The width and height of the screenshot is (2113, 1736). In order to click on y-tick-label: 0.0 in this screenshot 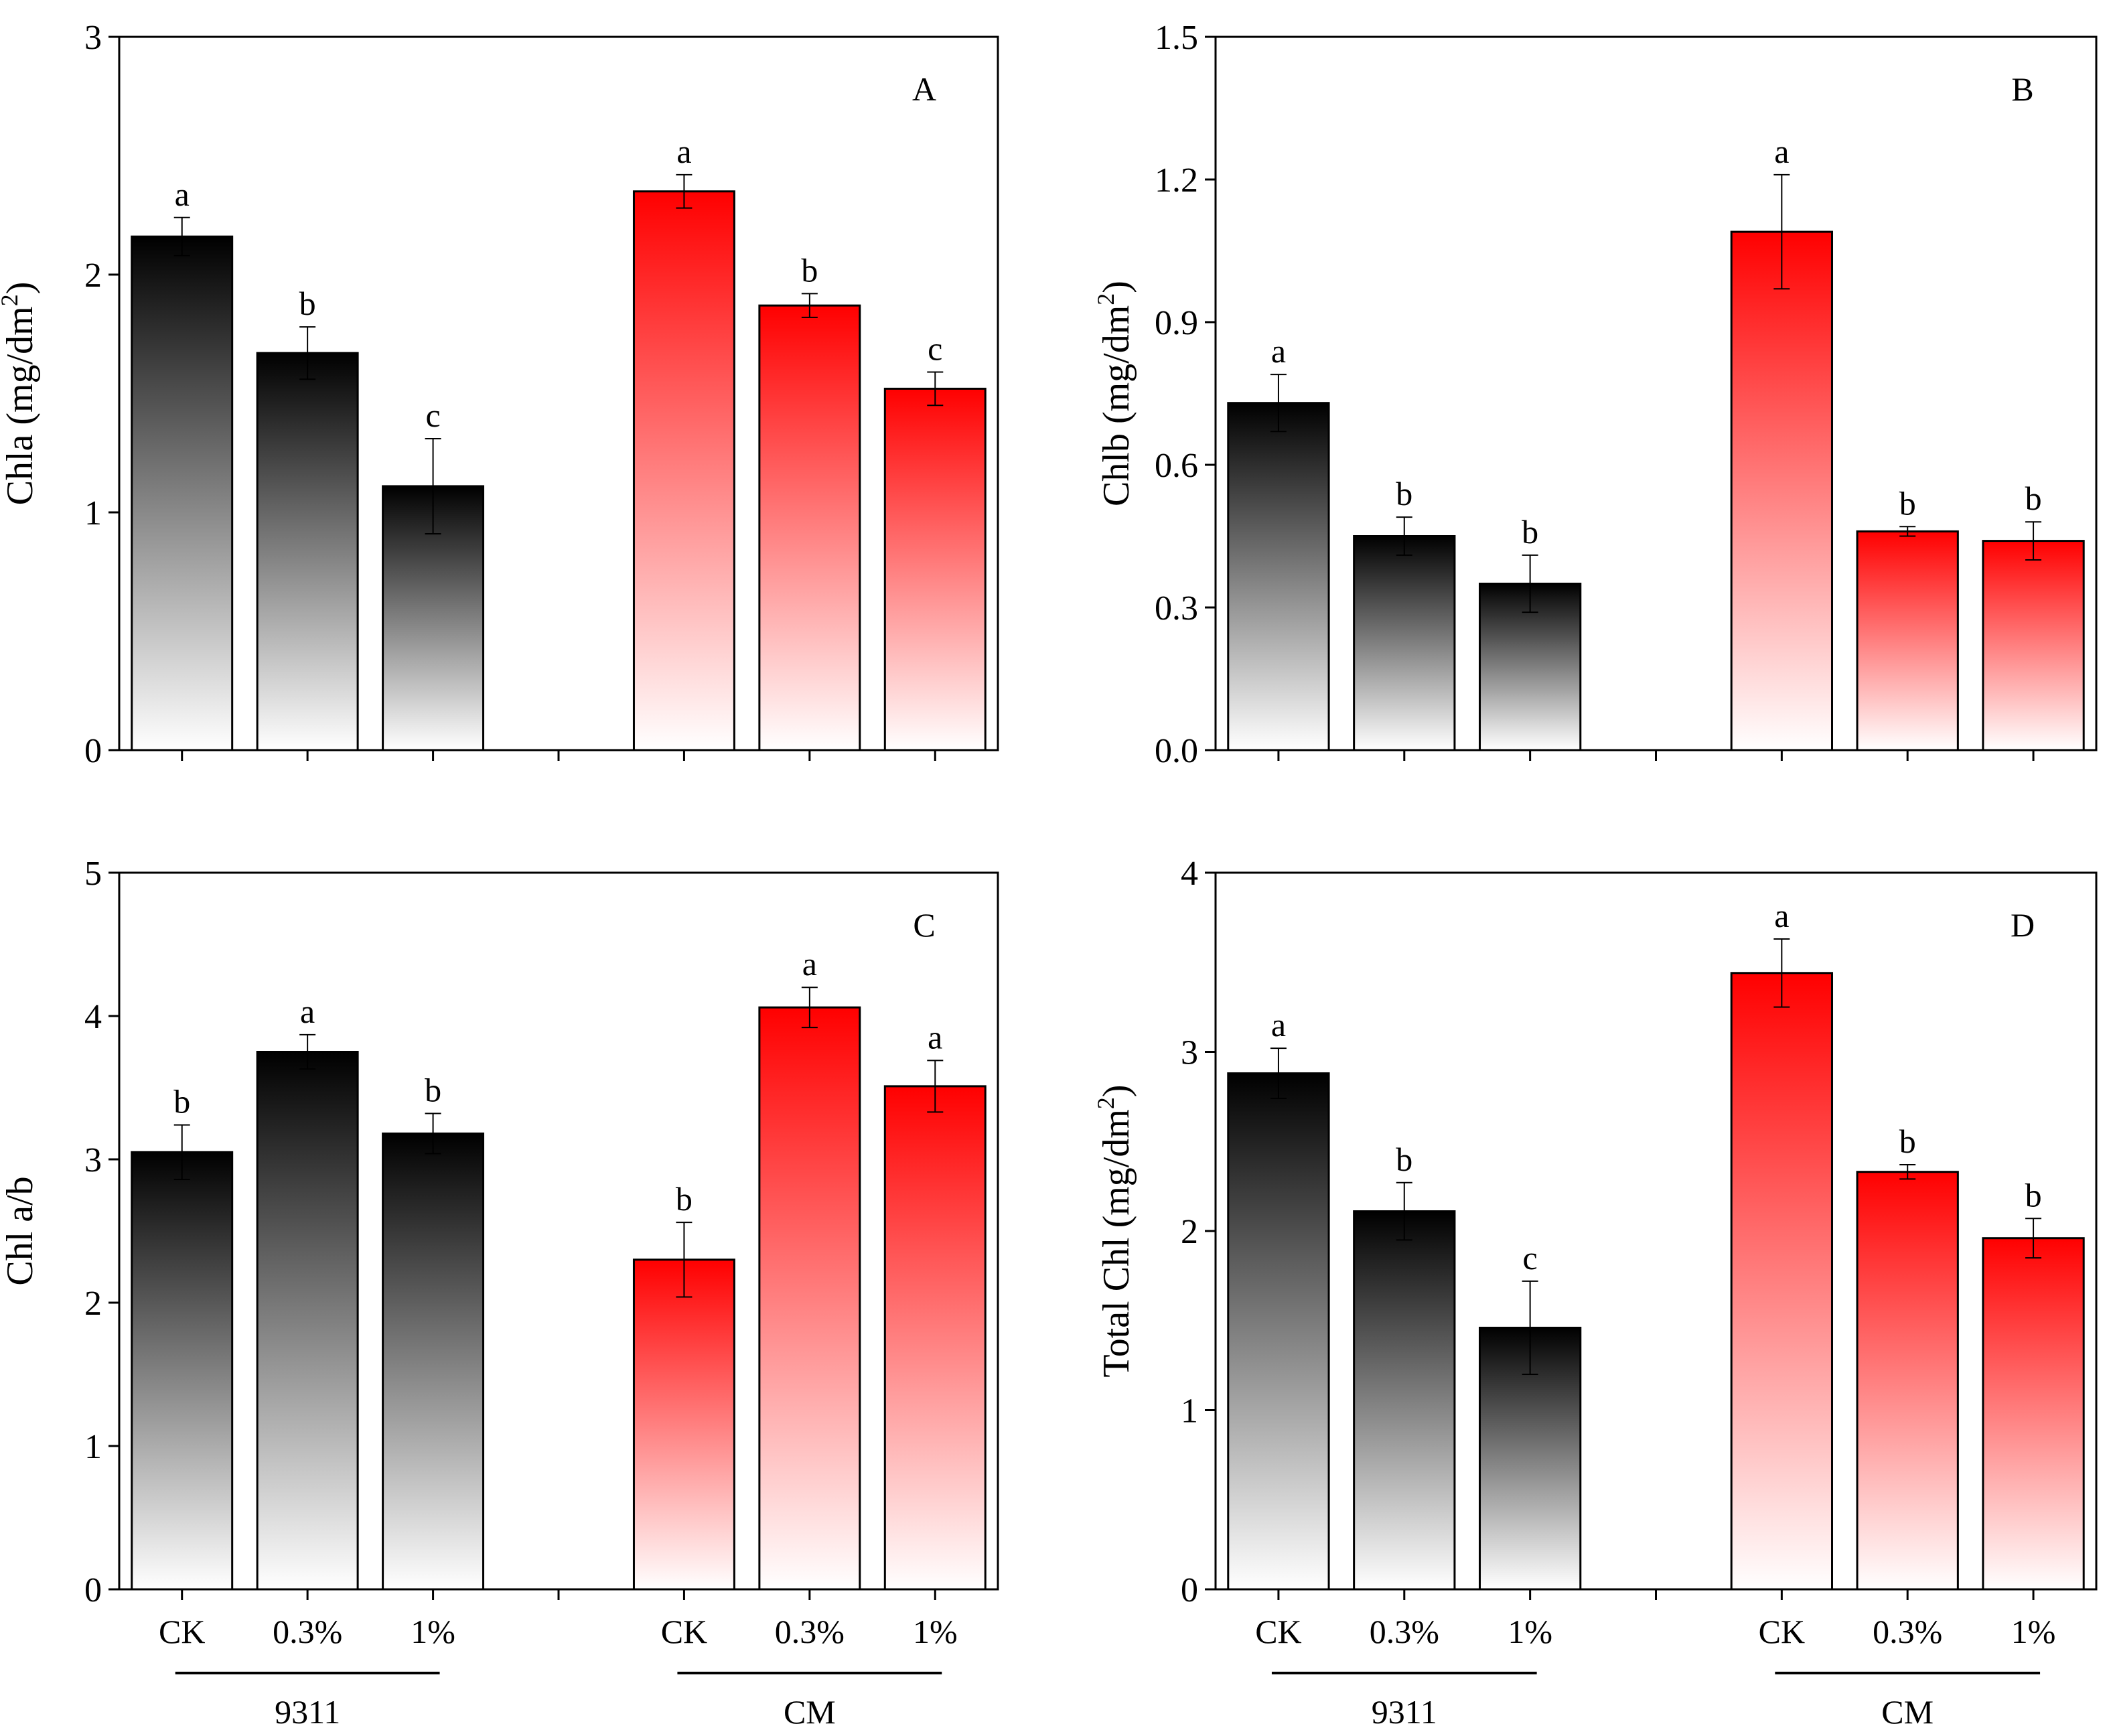, I will do `click(1176, 751)`.